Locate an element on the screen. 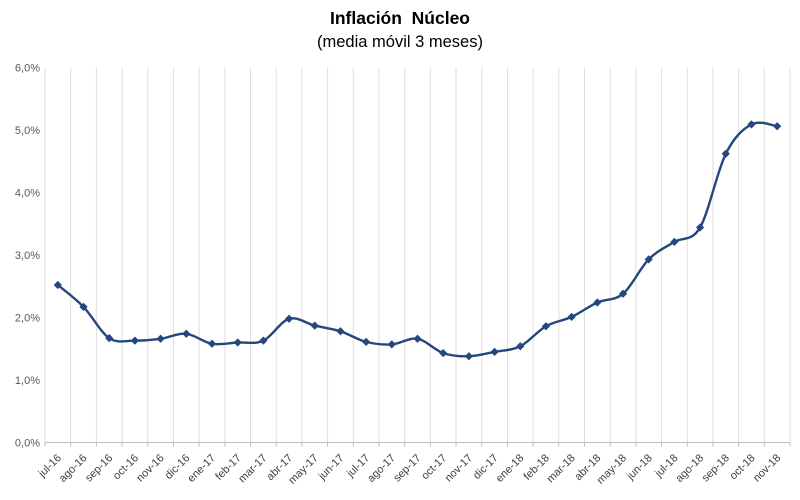 The width and height of the screenshot is (800, 500). y-tick-label: 6,0% is located at coordinates (27, 69).